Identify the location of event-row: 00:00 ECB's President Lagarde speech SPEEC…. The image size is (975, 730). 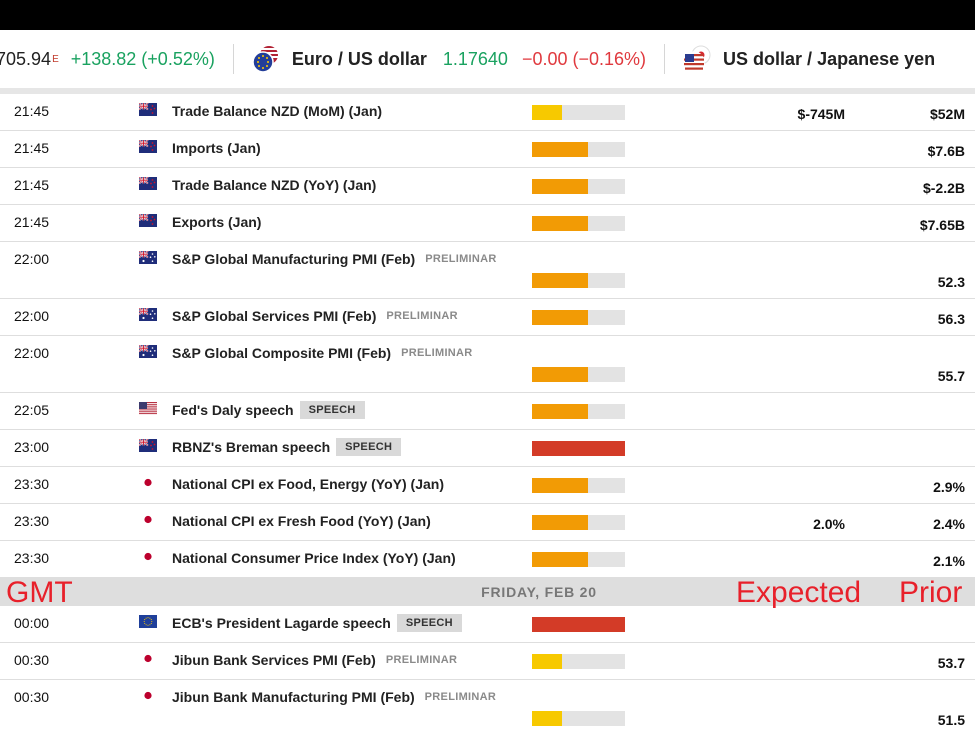
(487, 624).